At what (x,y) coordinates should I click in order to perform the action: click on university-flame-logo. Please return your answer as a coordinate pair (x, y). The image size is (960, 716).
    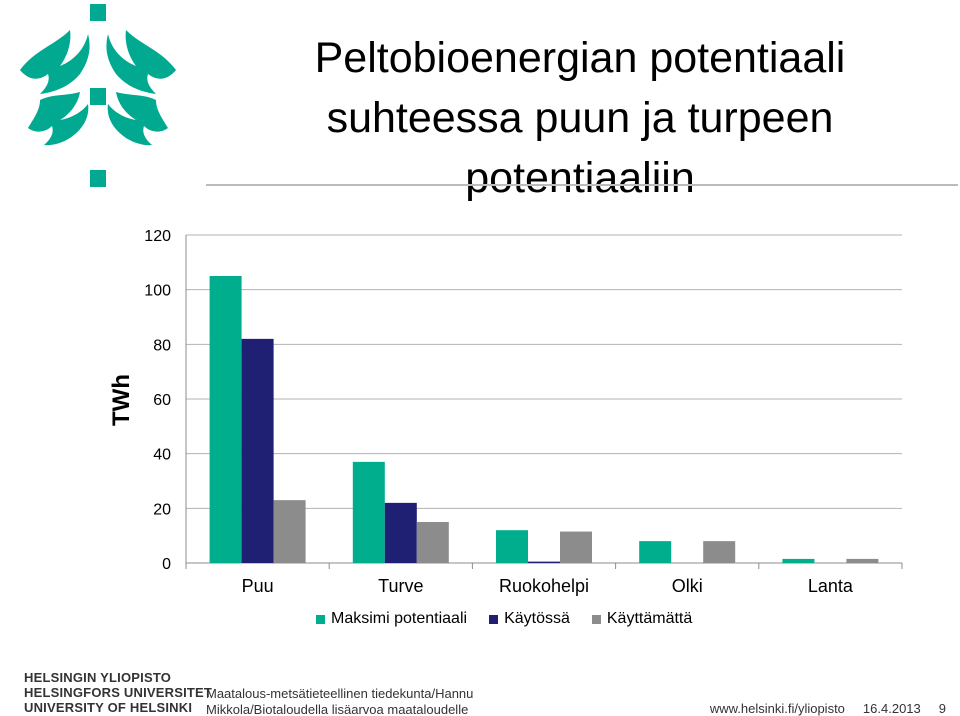
    Looking at the image, I should click on (98, 95).